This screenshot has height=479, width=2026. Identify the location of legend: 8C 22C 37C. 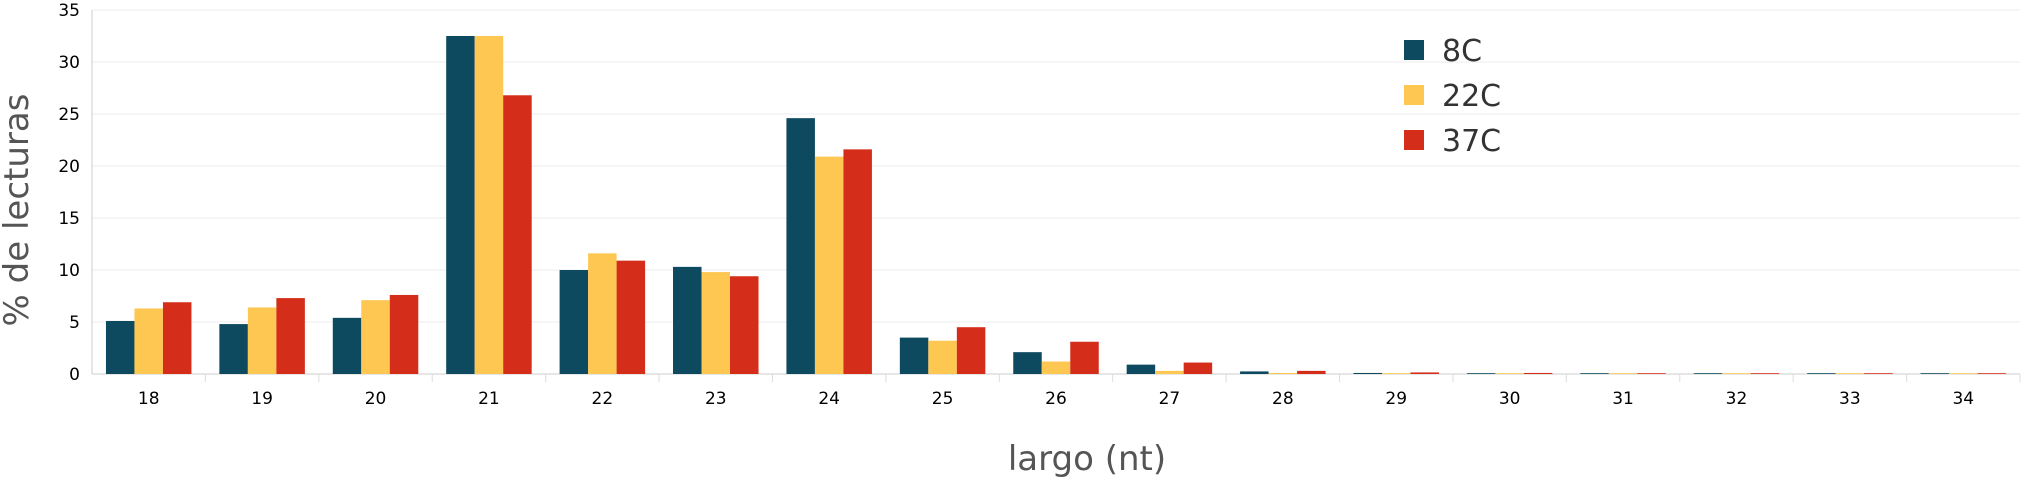
(1452, 96).